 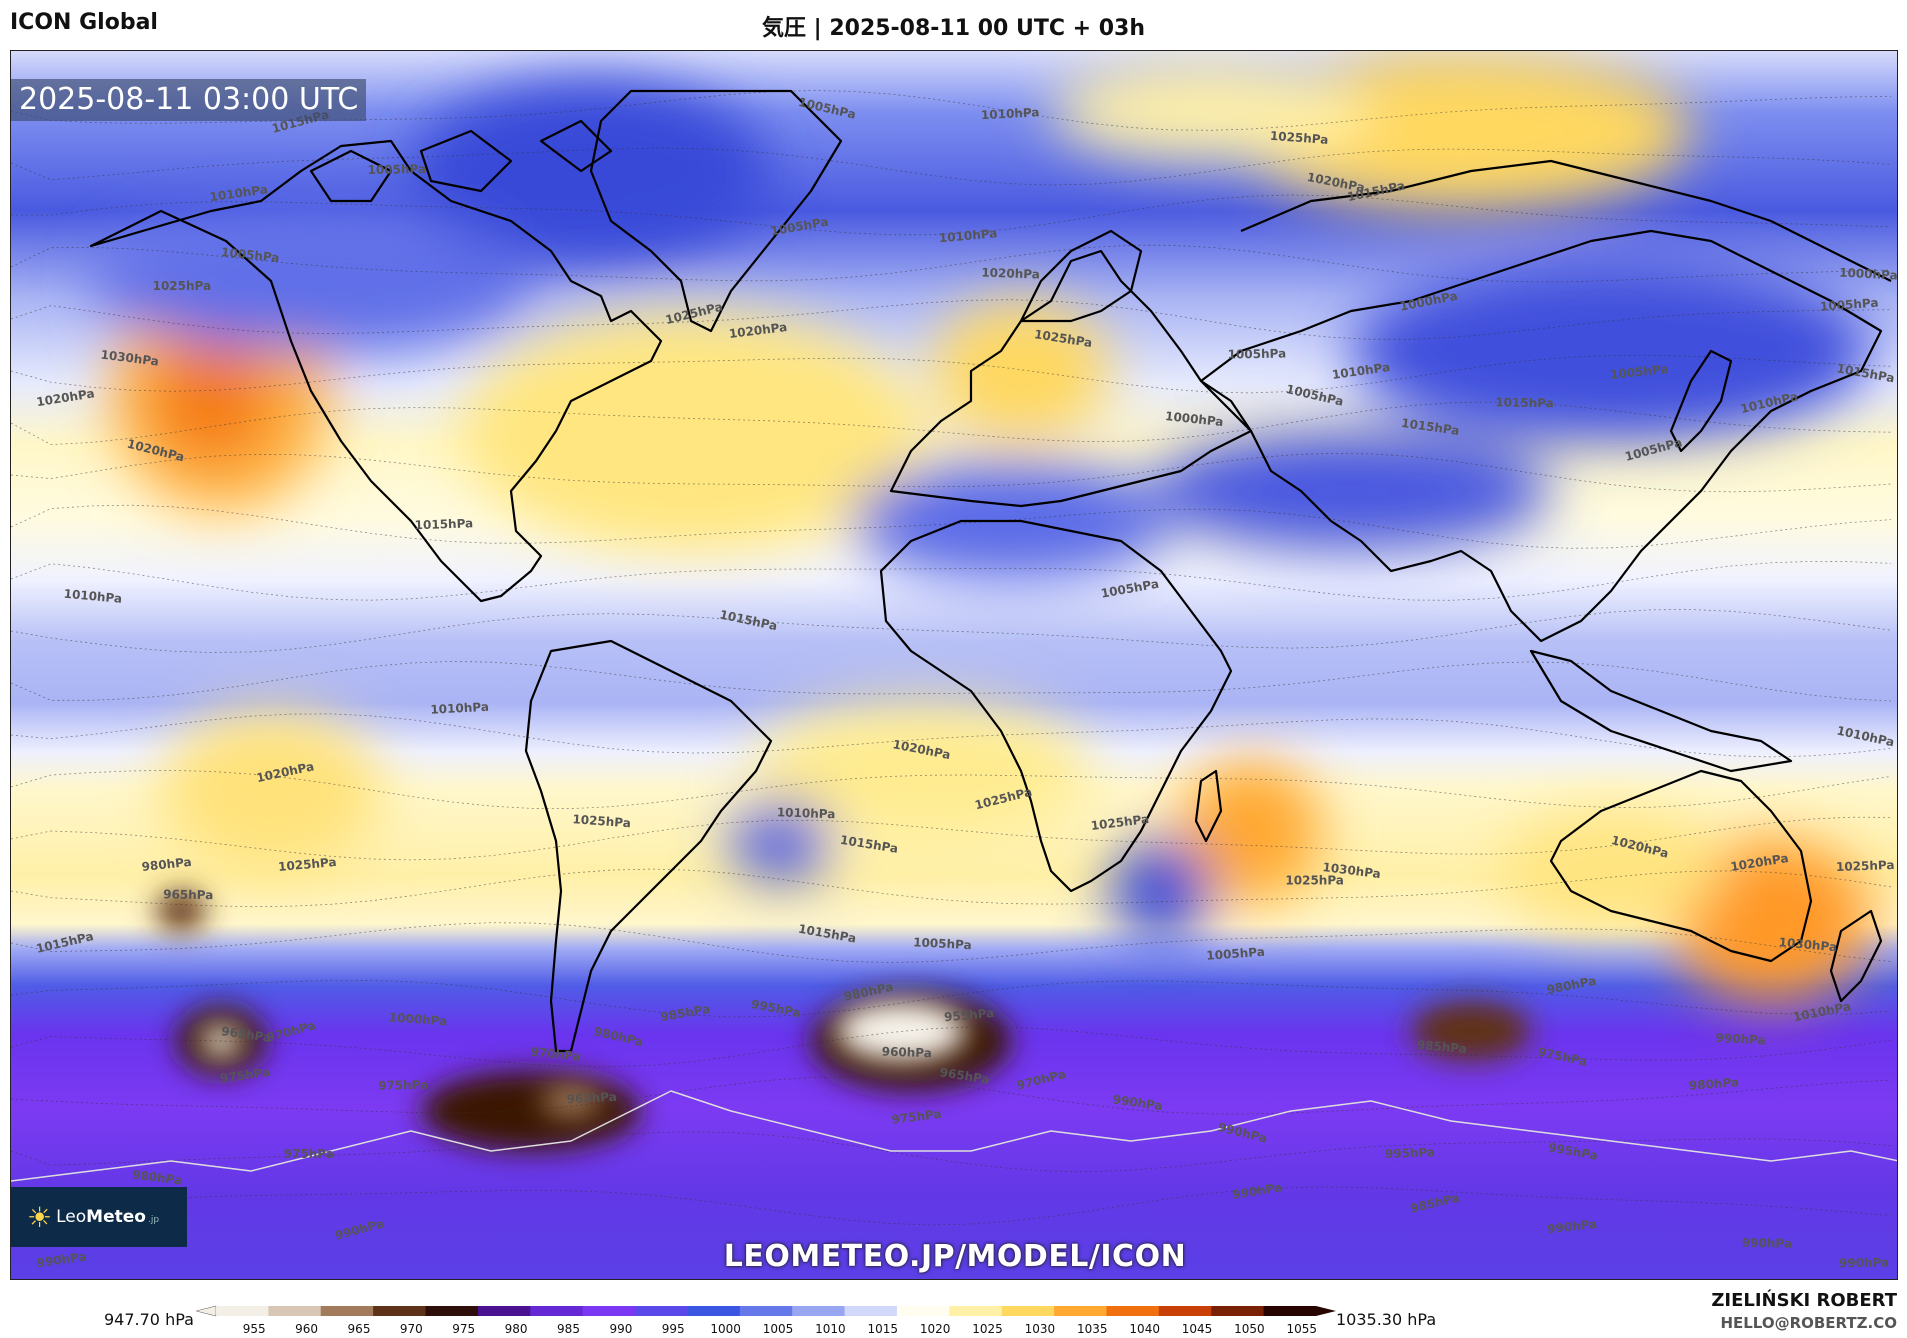 What do you see at coordinates (1302, 1329) in the screenshot?
I see `legend-tick-label: 1055` at bounding box center [1302, 1329].